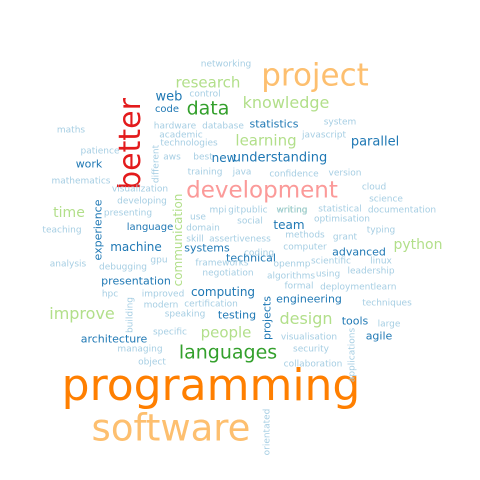 This screenshot has height=480, width=480. I want to click on word-technical: technical, so click(251, 258).